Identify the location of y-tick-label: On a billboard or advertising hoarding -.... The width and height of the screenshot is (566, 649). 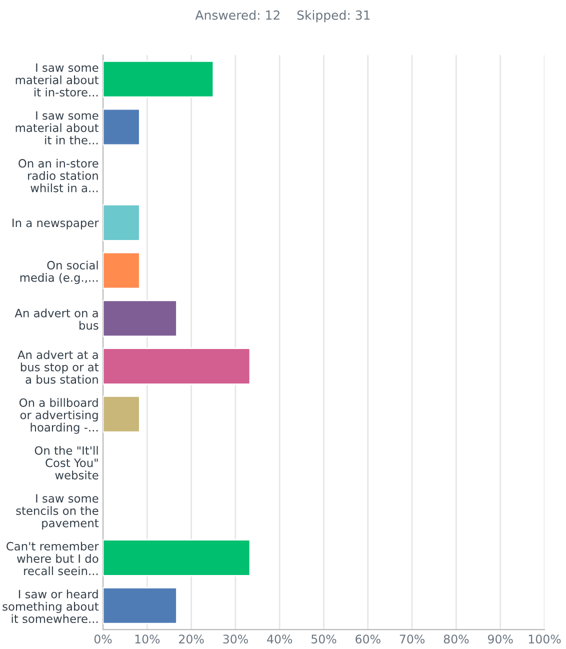
(58, 416).